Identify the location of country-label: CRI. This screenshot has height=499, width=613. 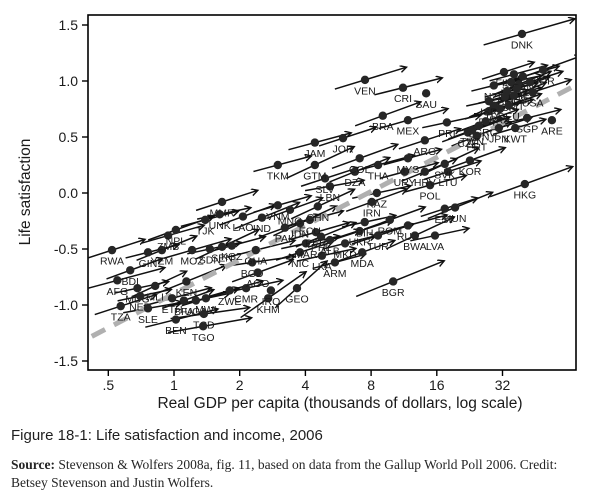
(403, 99).